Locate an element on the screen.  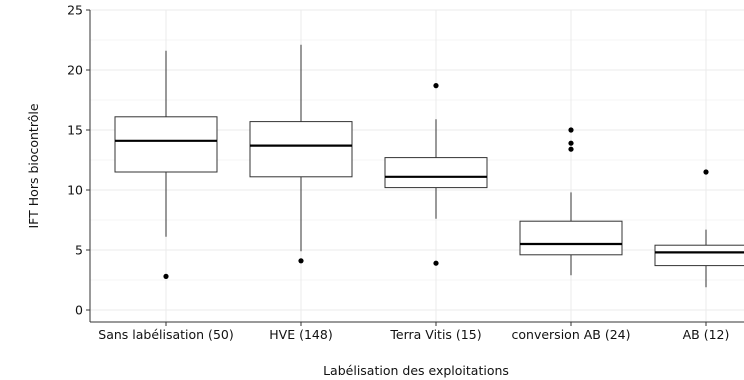
y-axis-title: IFT Hors biocontrôle is located at coordinates (33, 165).